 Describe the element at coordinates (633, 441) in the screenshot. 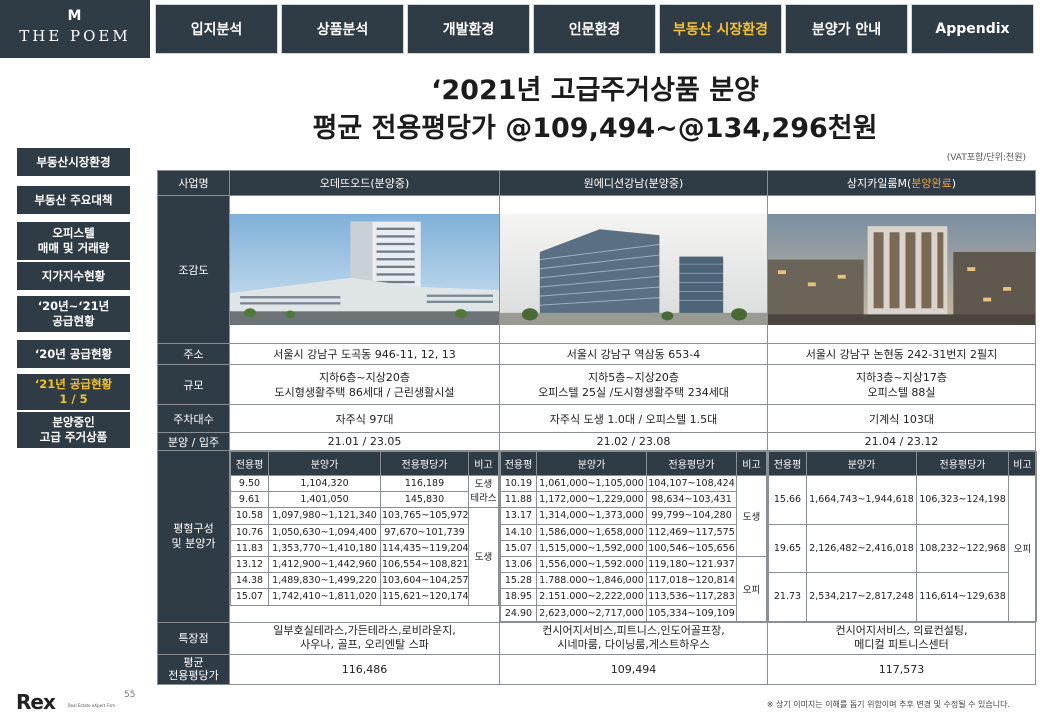

I see `project-2-schedule: 21.02 / 23.08` at that location.